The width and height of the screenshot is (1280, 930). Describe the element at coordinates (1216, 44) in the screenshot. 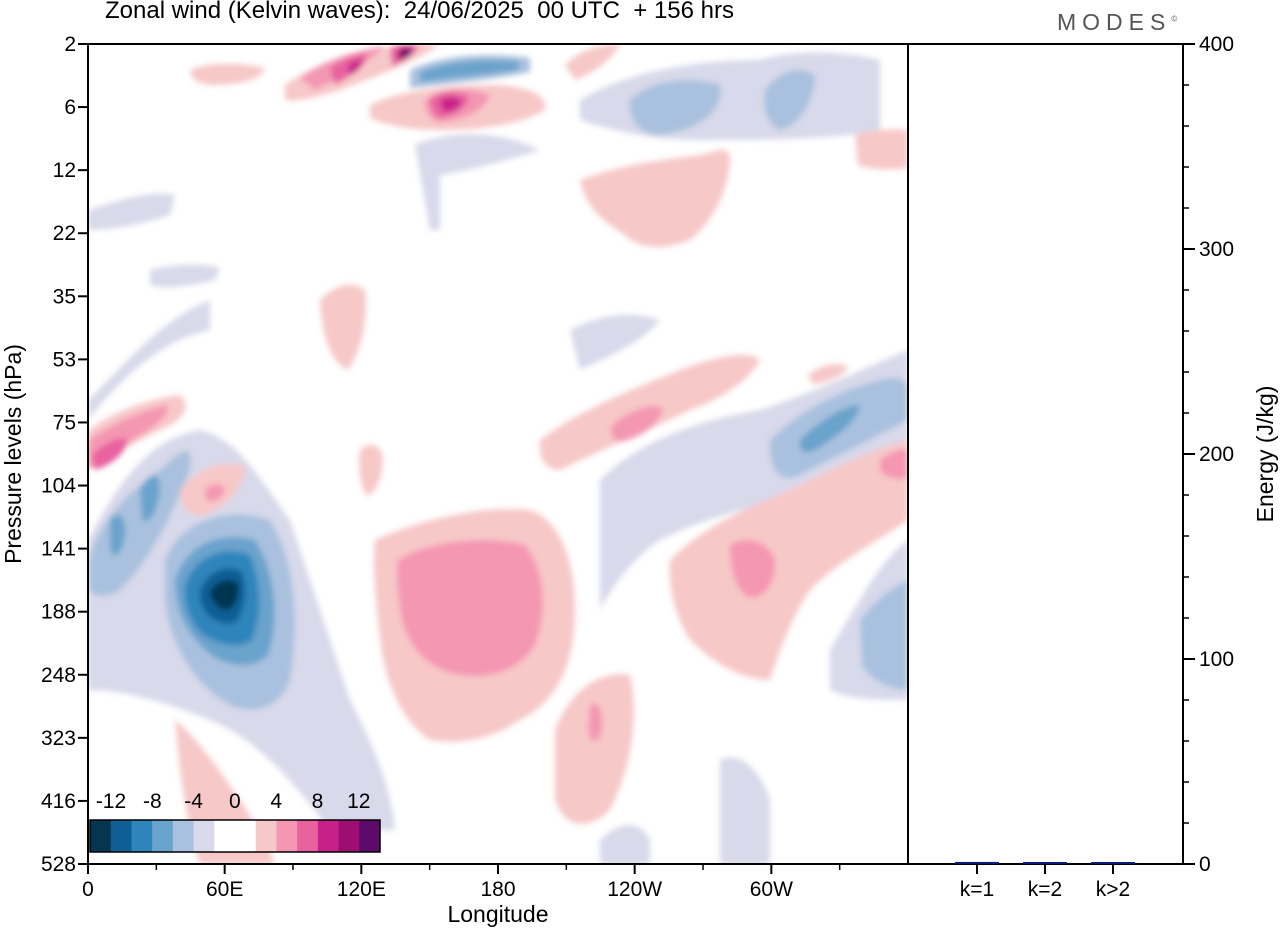

I see `energy-tick-label: 400` at that location.